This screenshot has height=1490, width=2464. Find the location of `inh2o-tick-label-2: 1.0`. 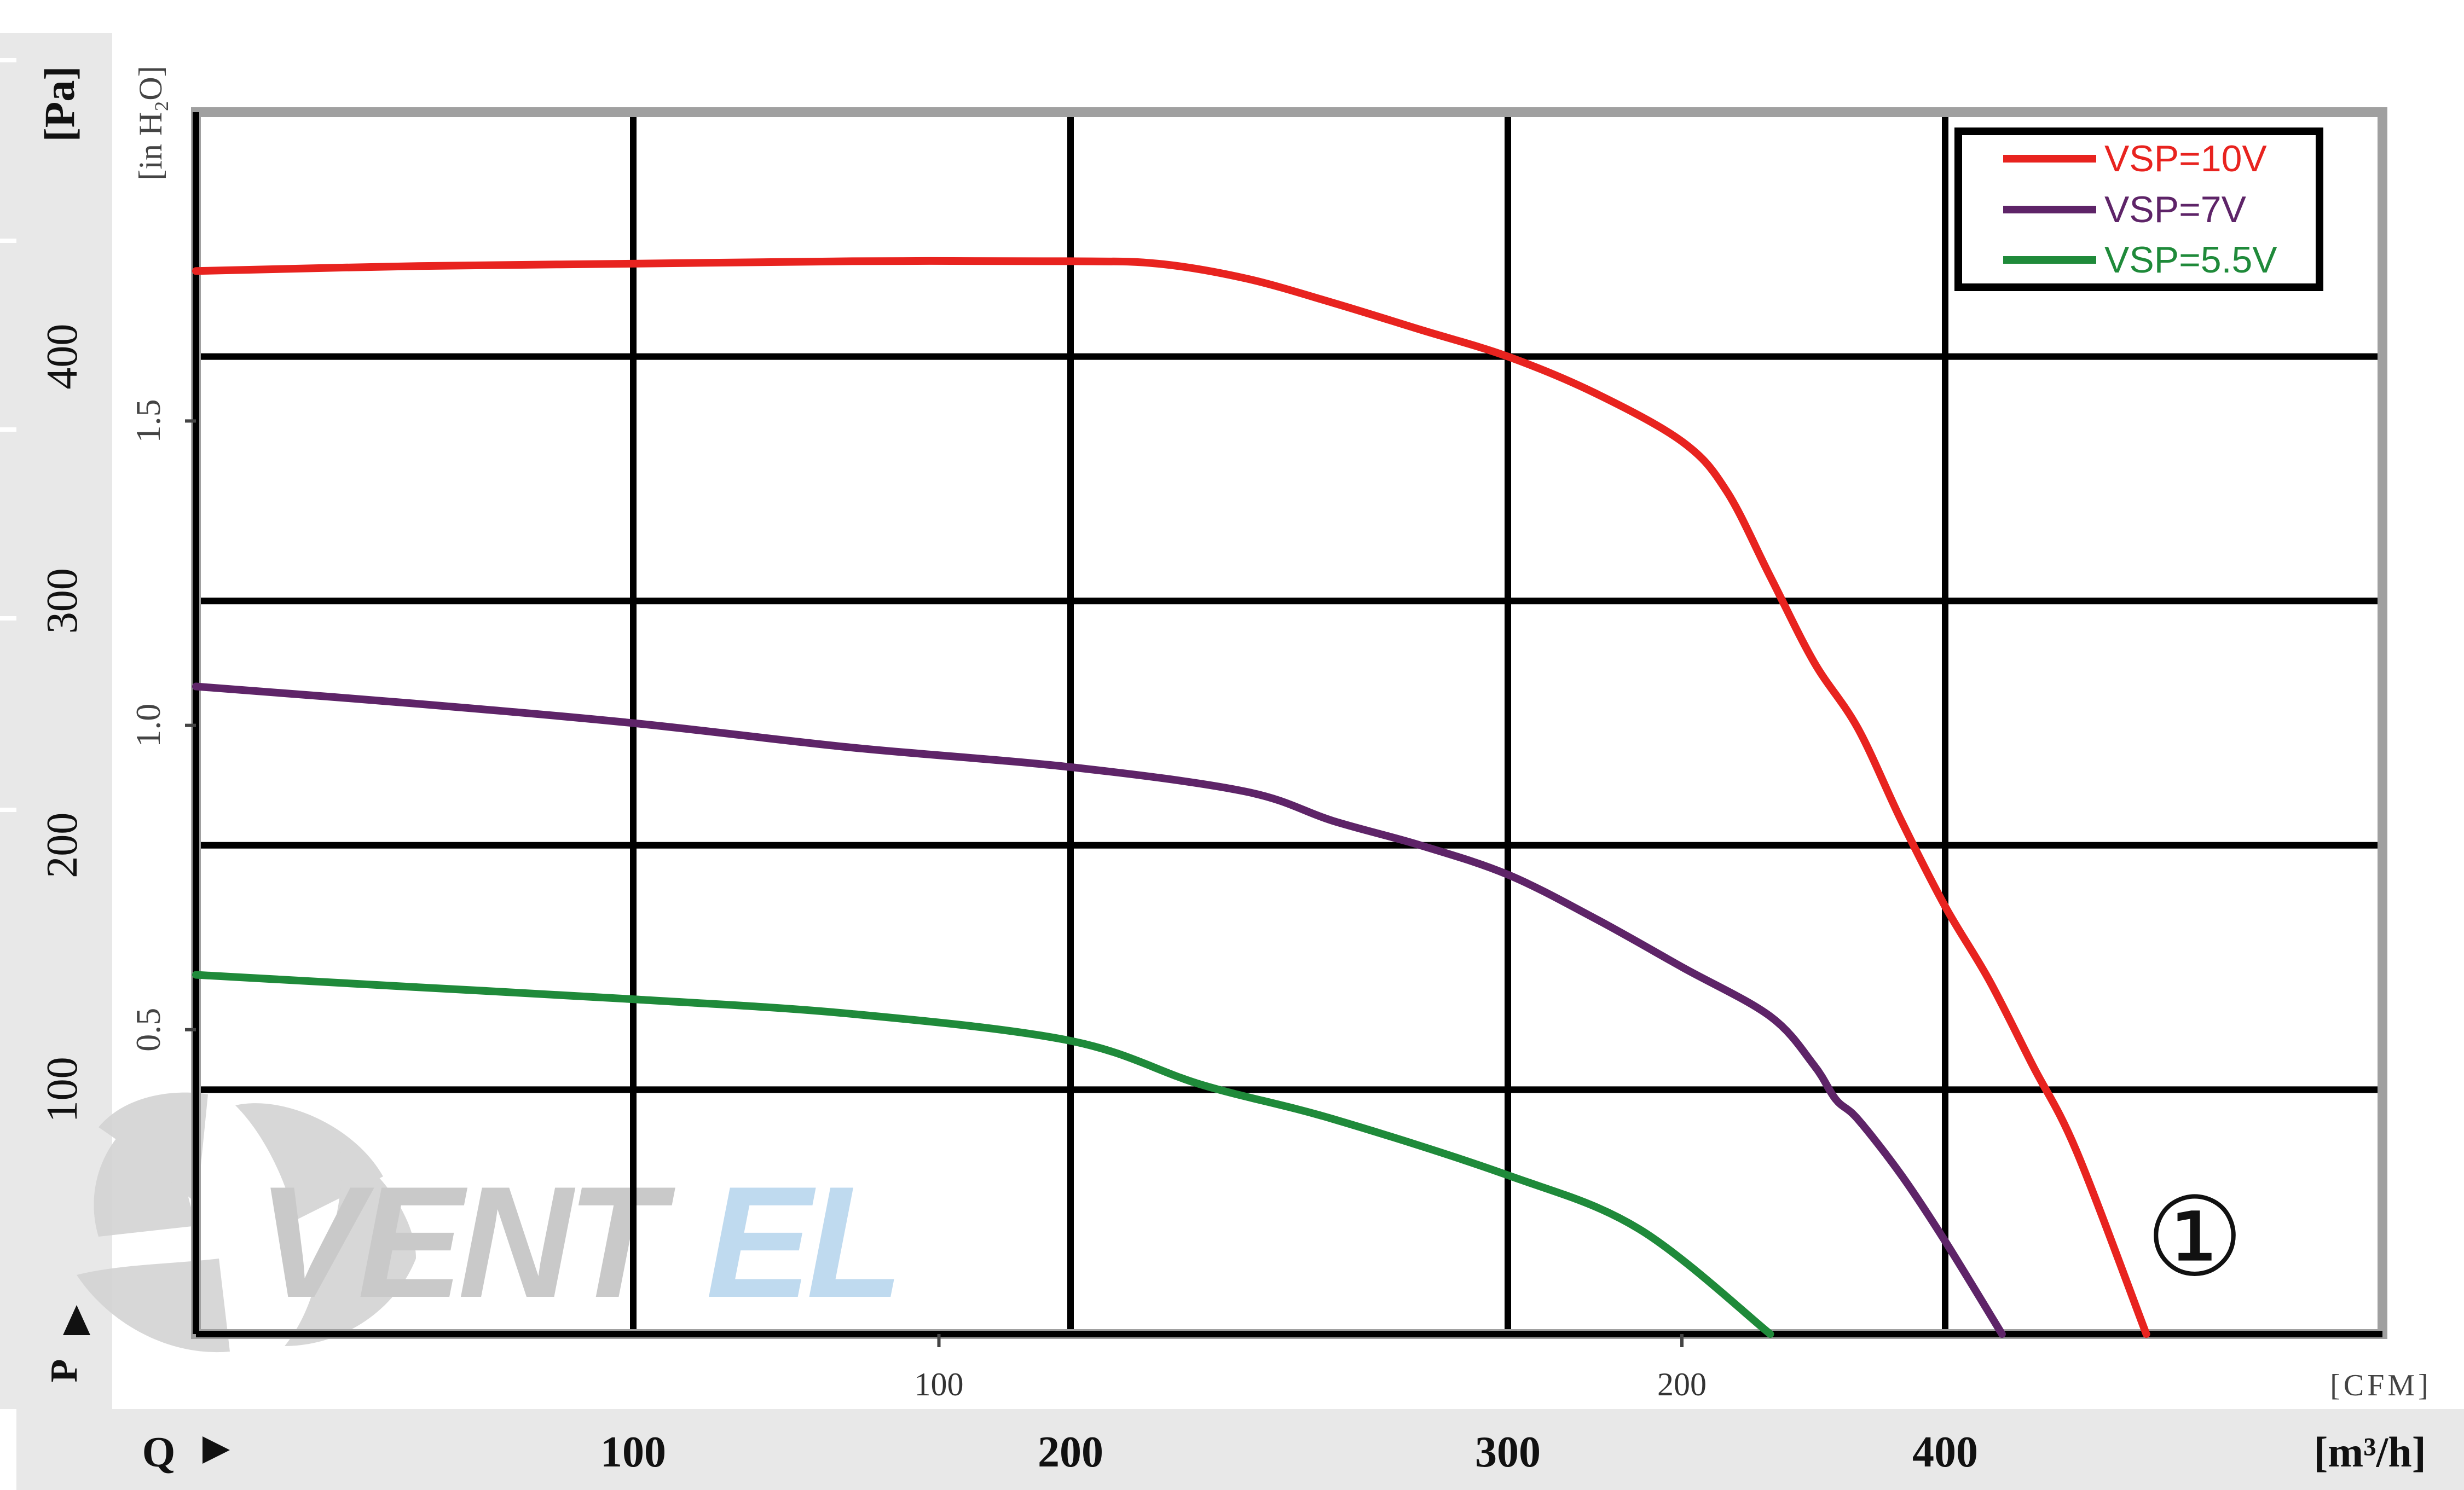

inh2o-tick-label-2: 1.0 is located at coordinates (148, 726).